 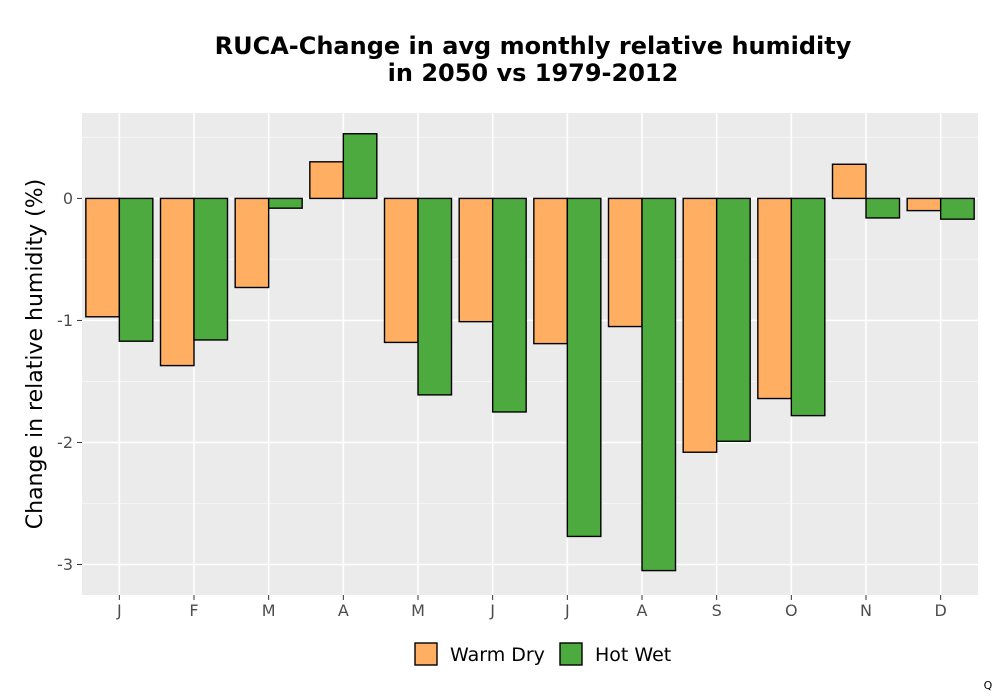 What do you see at coordinates (497, 655) in the screenshot?
I see `legend-label: Warm Dry` at bounding box center [497, 655].